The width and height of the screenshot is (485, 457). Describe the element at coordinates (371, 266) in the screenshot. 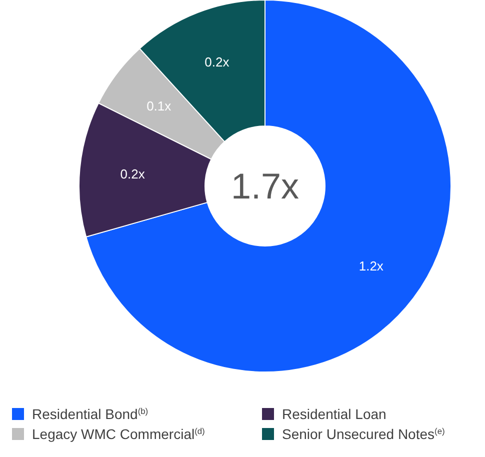

I see `data-label: 1.2x` at that location.